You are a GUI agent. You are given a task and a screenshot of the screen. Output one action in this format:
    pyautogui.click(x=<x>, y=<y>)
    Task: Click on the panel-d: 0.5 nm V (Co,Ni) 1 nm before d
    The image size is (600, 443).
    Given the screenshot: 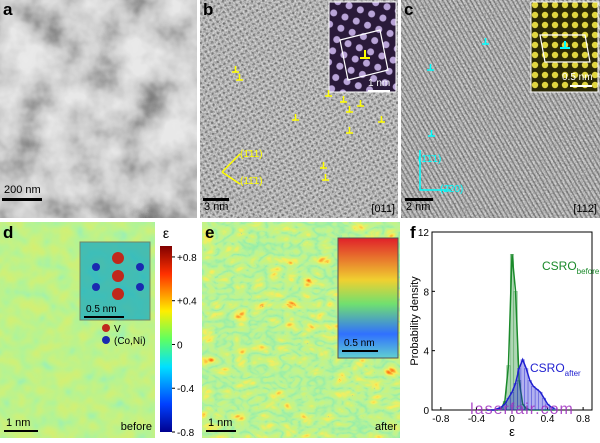 What is the action you would take?
    pyautogui.click(x=77, y=330)
    